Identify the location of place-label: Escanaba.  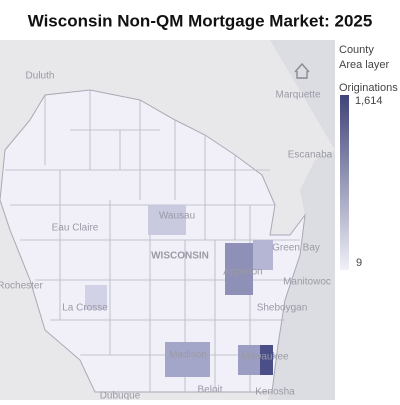
(310, 155).